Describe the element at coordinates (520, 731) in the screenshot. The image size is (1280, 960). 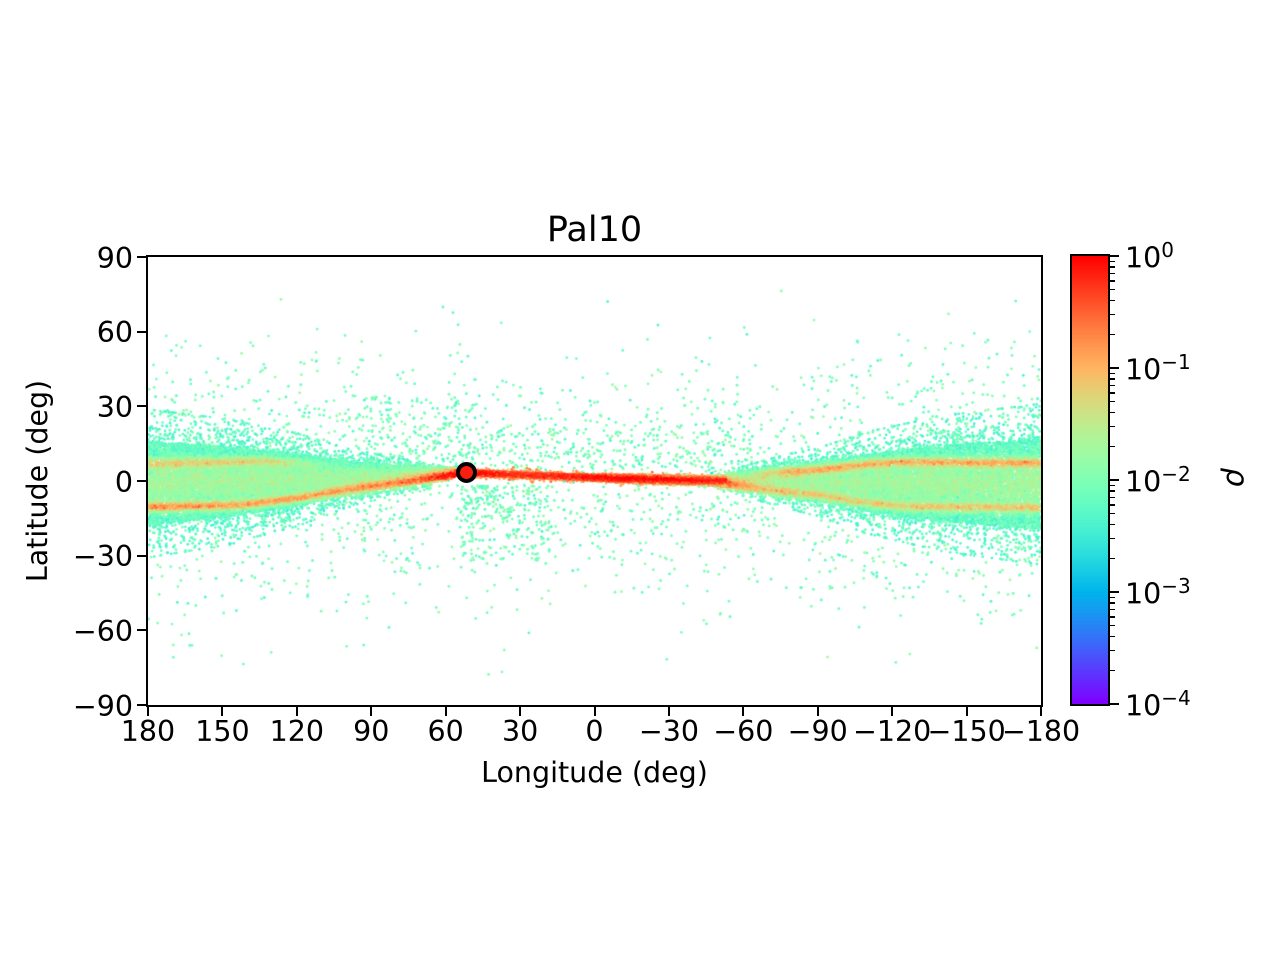
I see `x-tick-label: 30` at that location.